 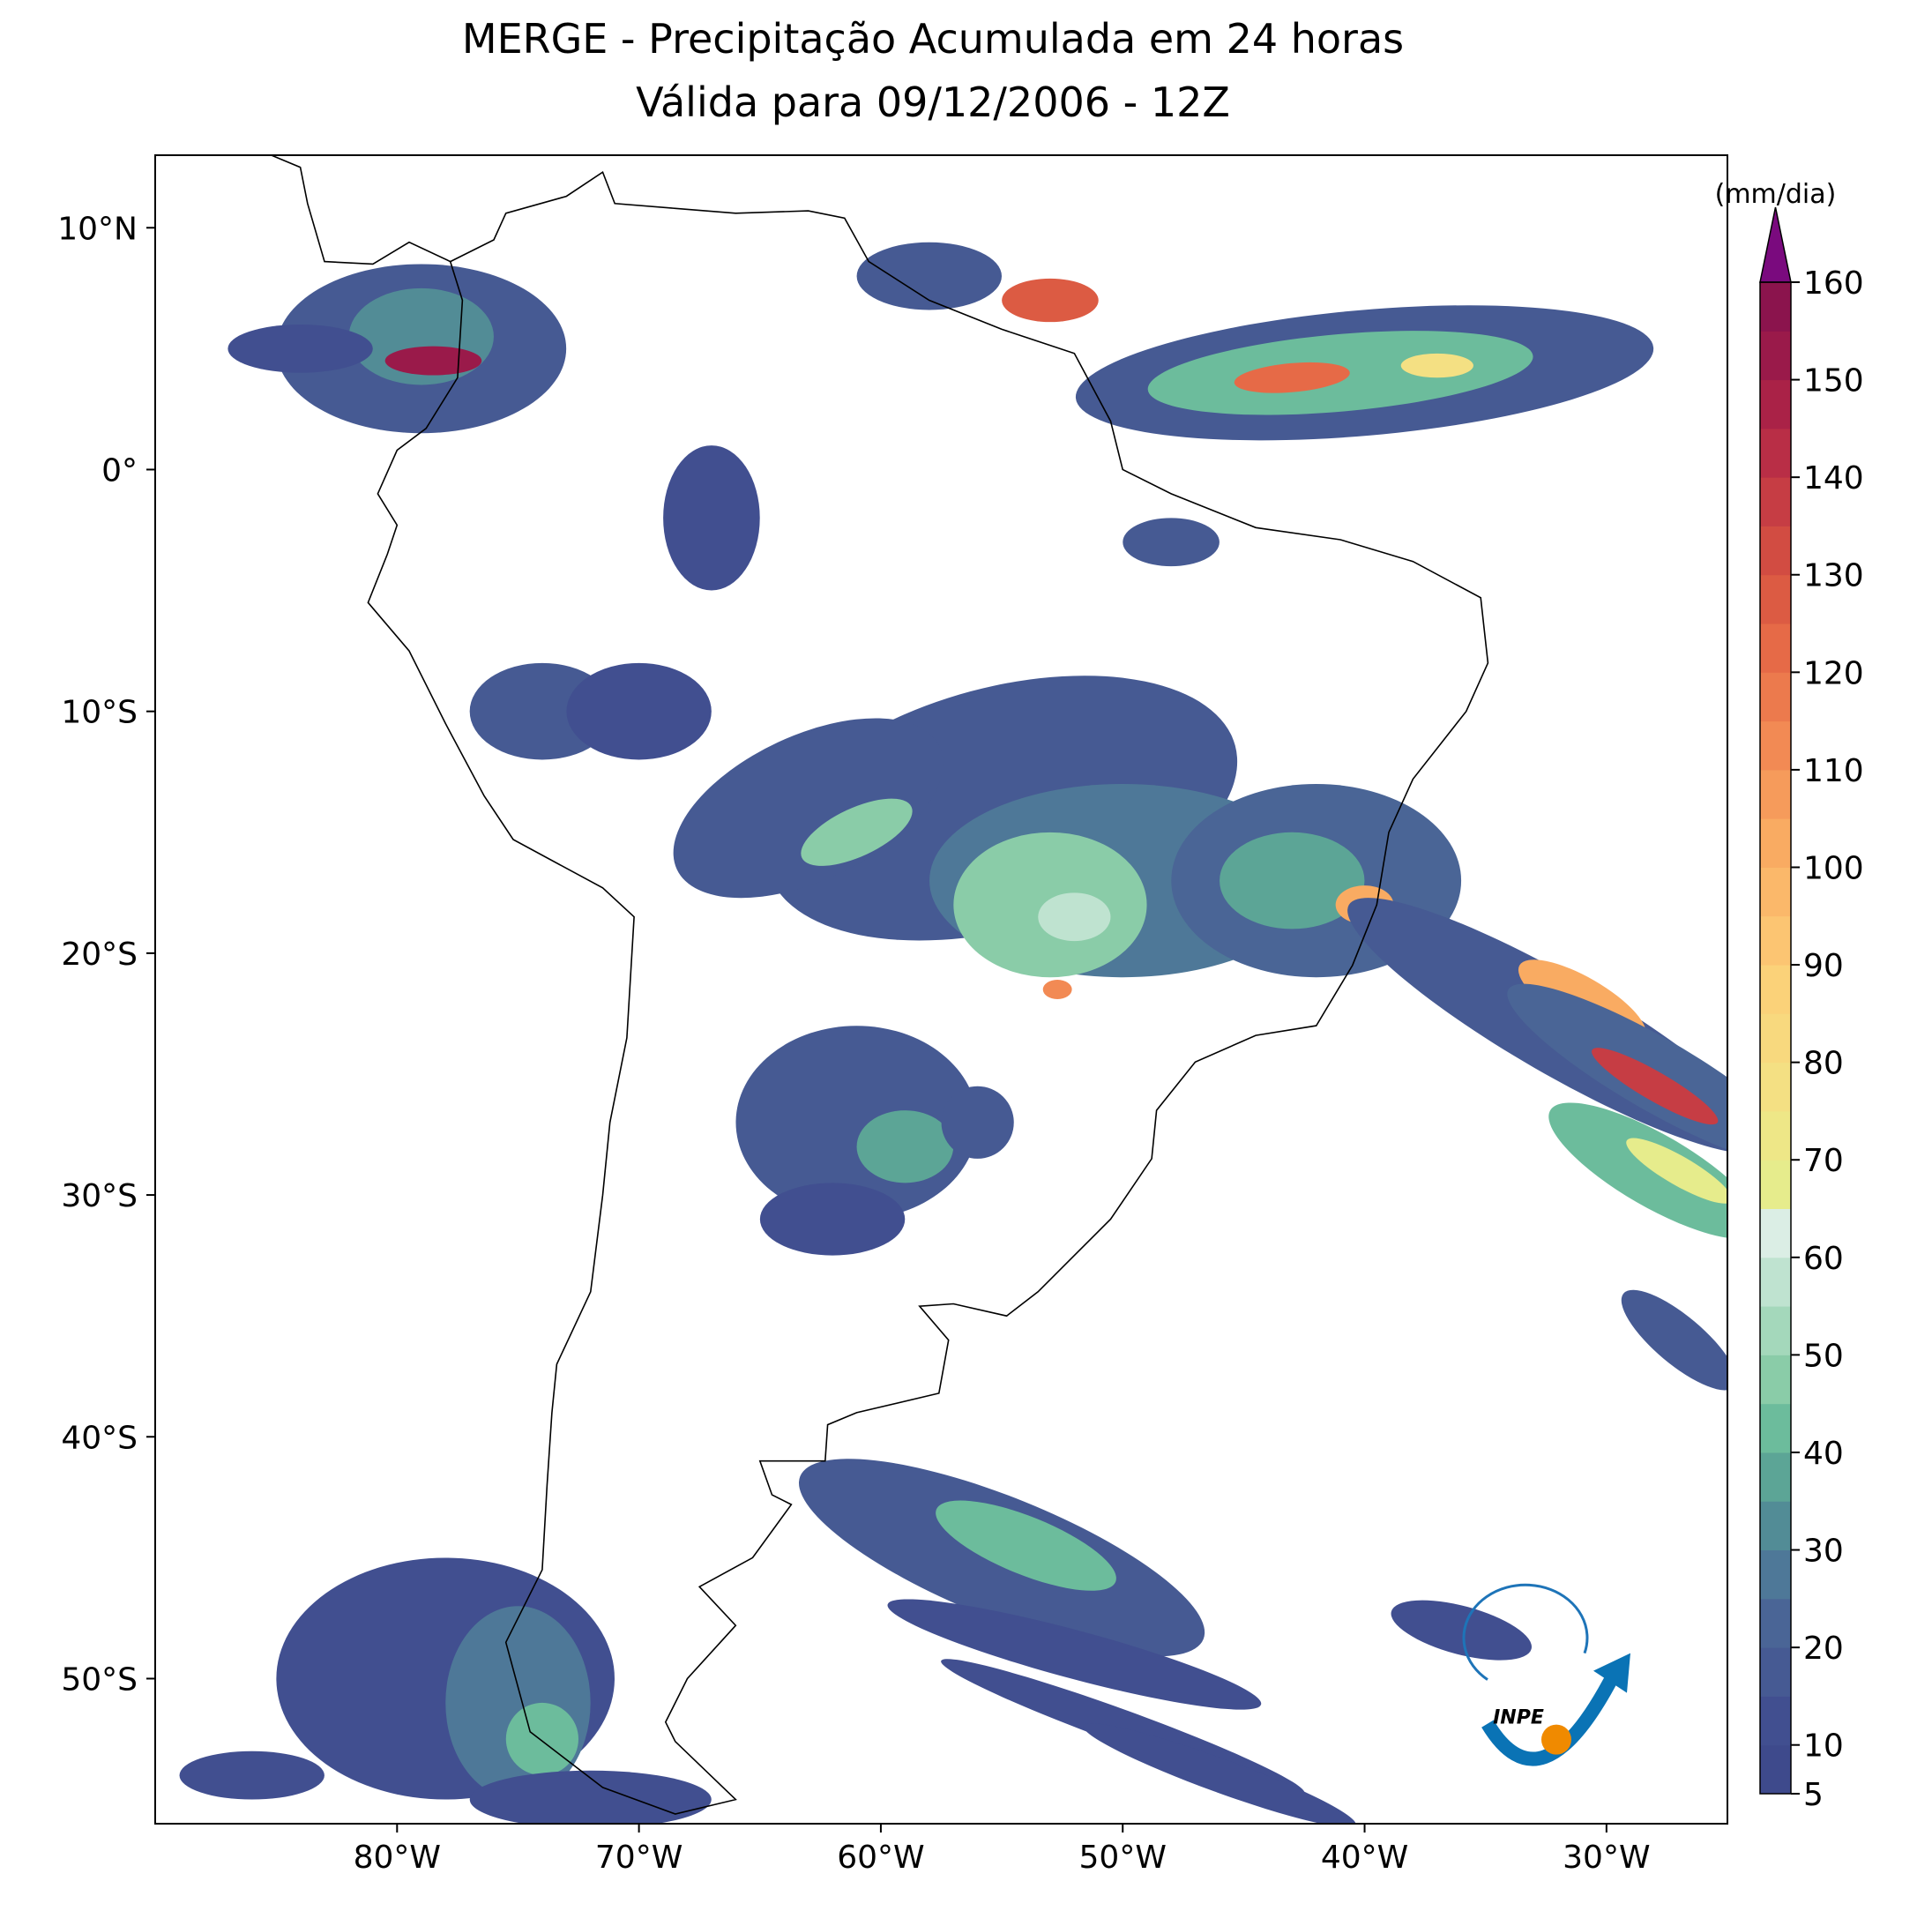 What do you see at coordinates (1823, 1161) in the screenshot?
I see `colorbar-tick-label: 70` at bounding box center [1823, 1161].